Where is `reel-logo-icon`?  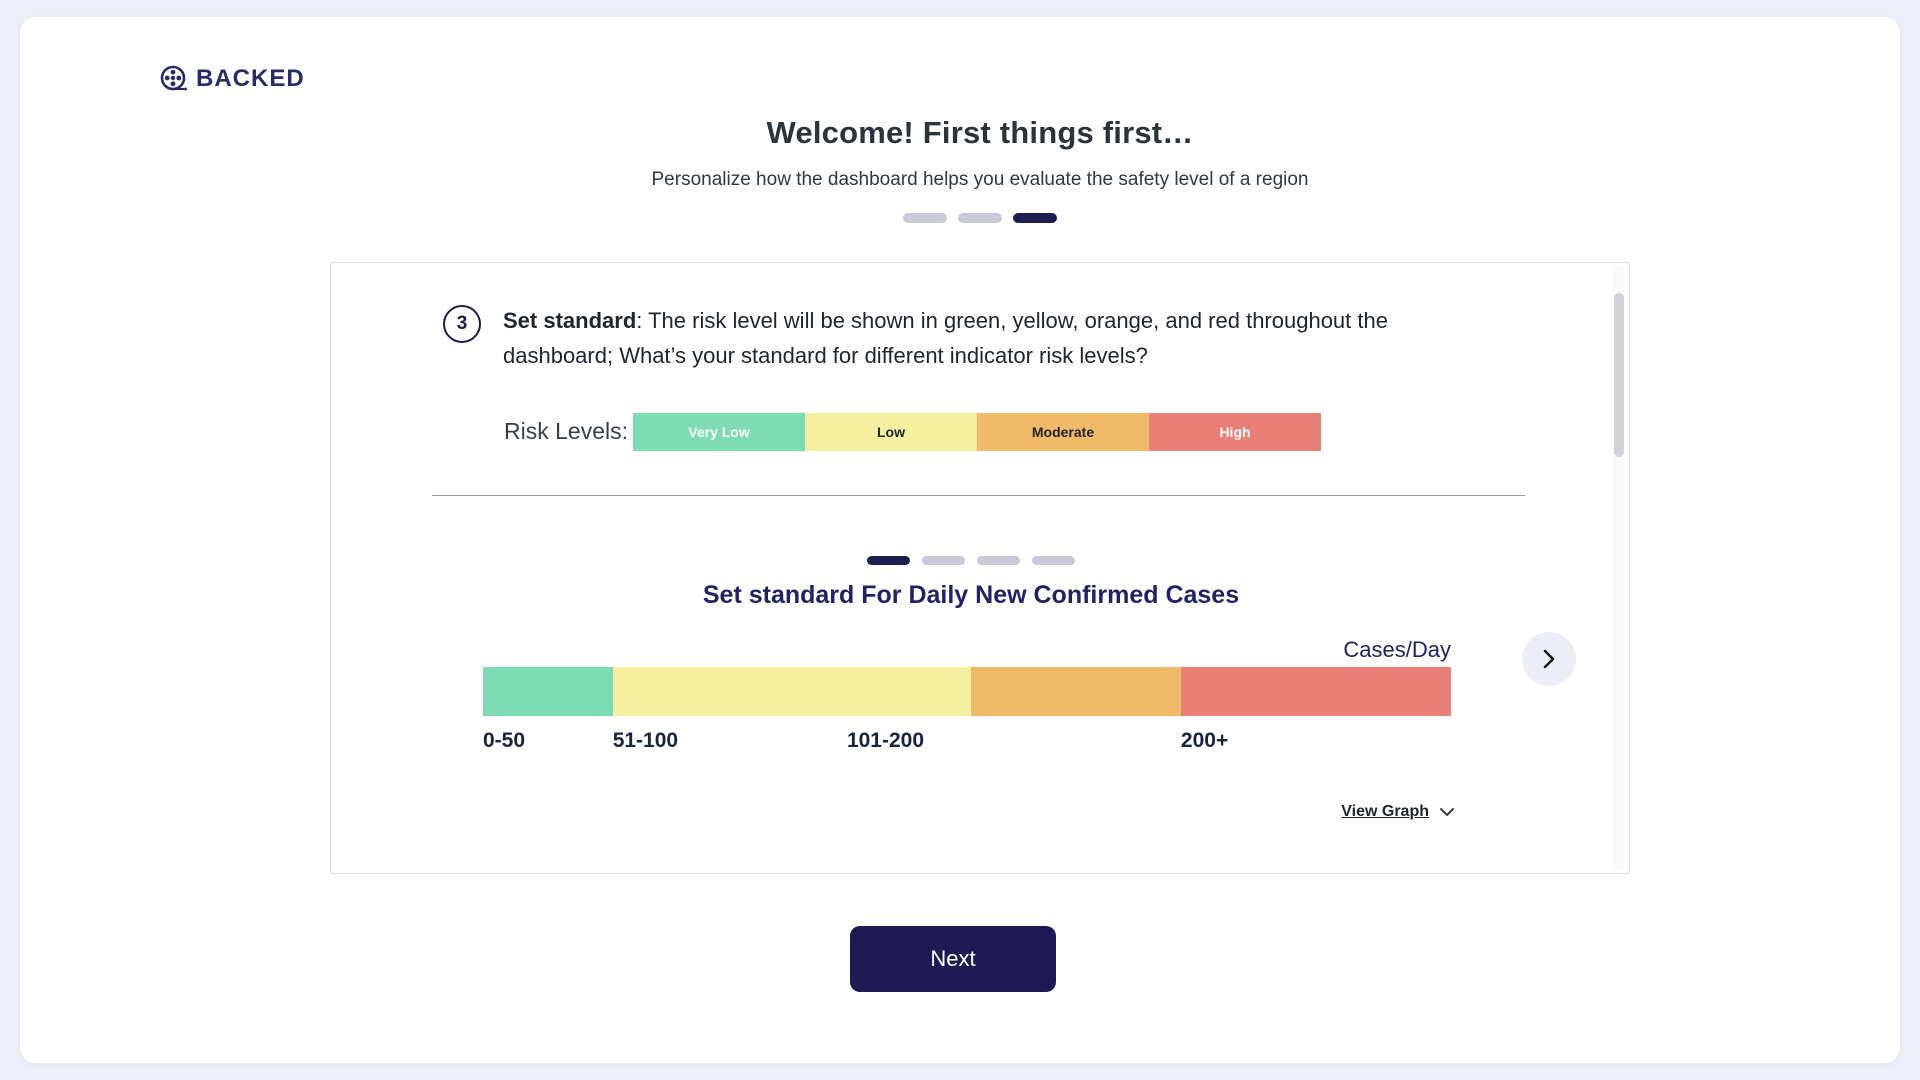 reel-logo-icon is located at coordinates (174, 79).